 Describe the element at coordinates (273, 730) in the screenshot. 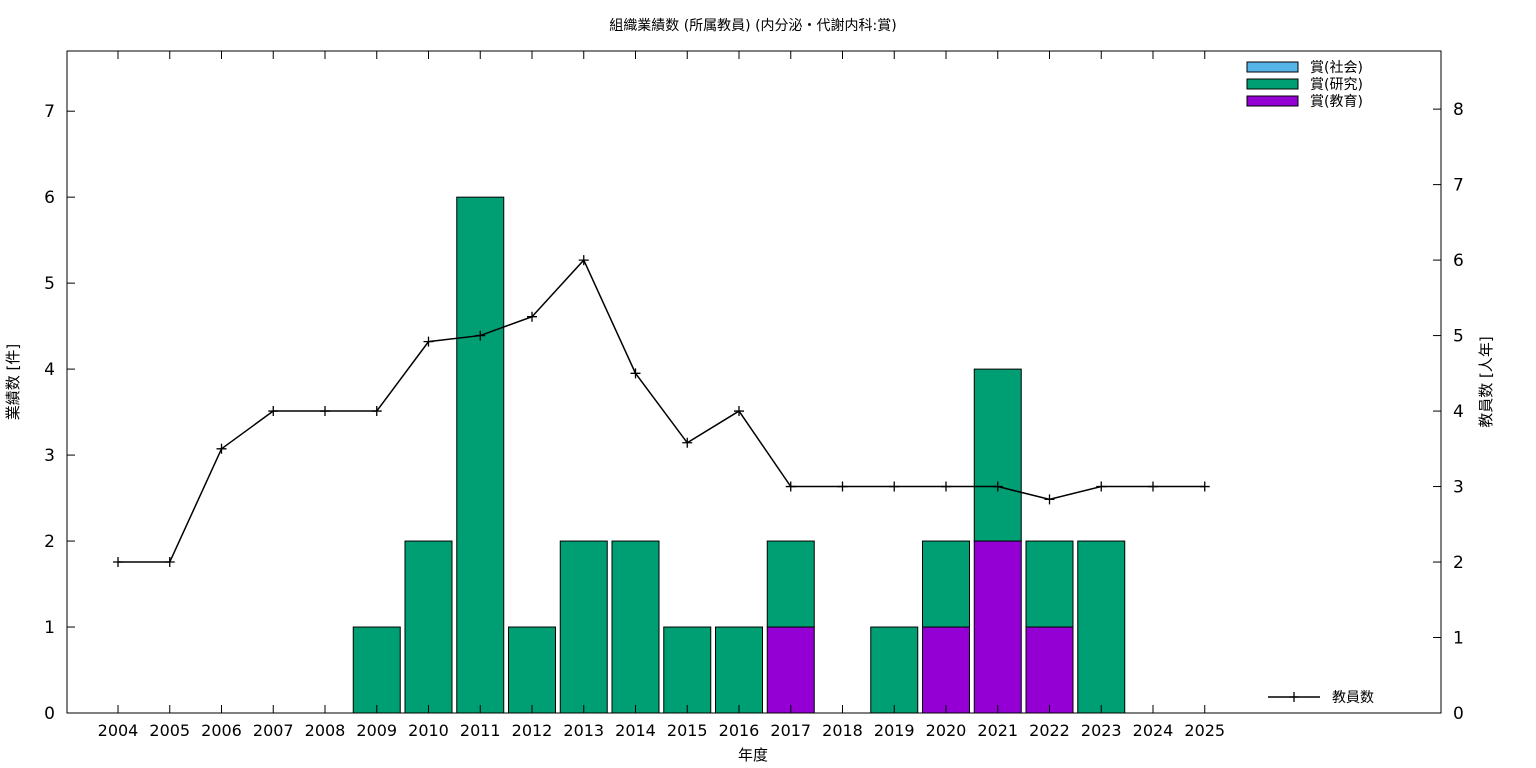

I see `x-tick-label: 2007` at that location.